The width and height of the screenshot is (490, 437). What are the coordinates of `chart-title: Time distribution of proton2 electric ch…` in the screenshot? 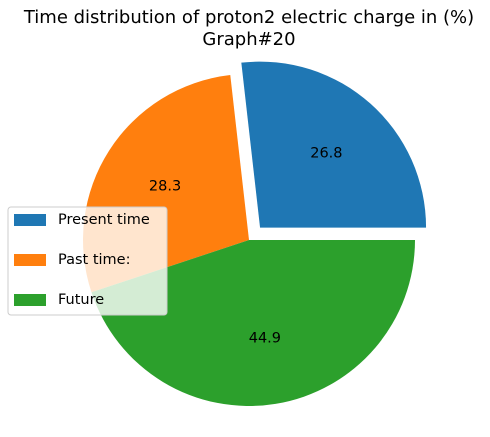 It's located at (248, 17).